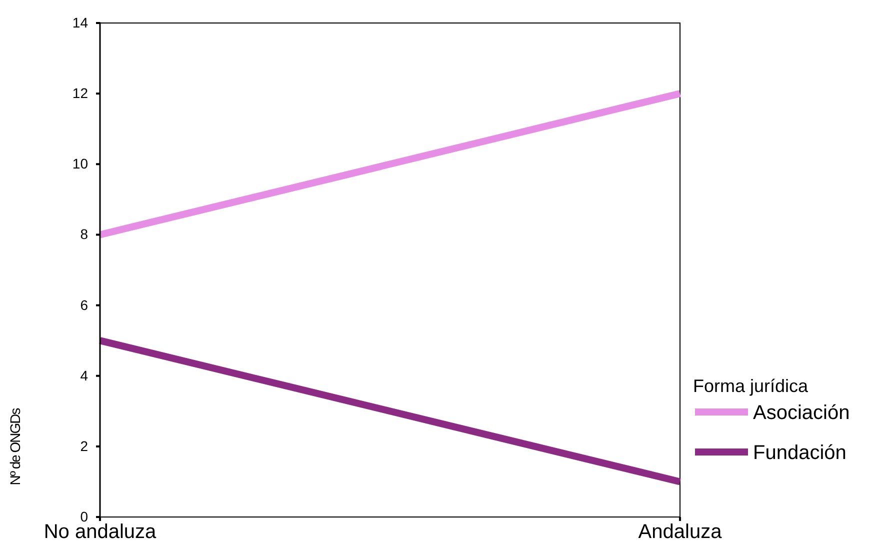  Describe the element at coordinates (84, 446) in the screenshot. I see `y-tick-label: 2` at that location.